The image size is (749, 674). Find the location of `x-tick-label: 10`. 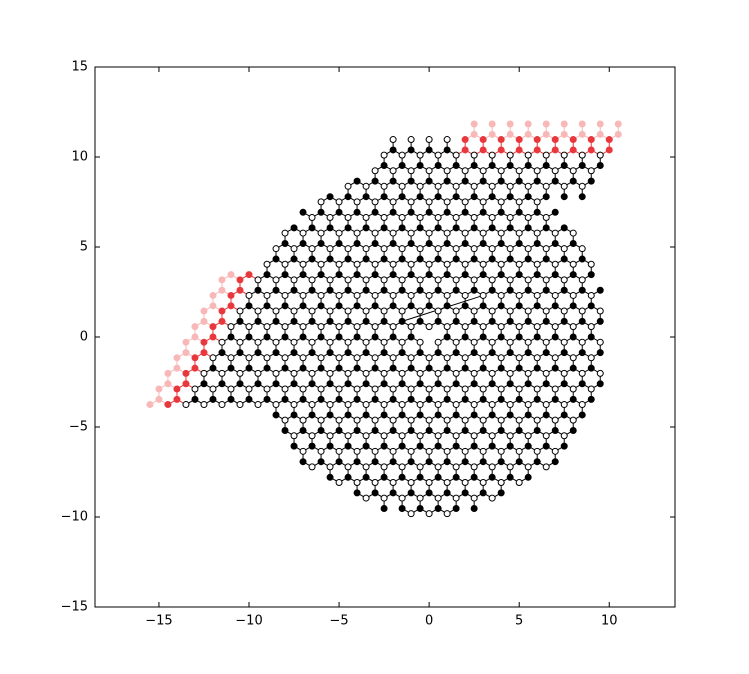

x-tick-label: 10 is located at coordinates (609, 621).